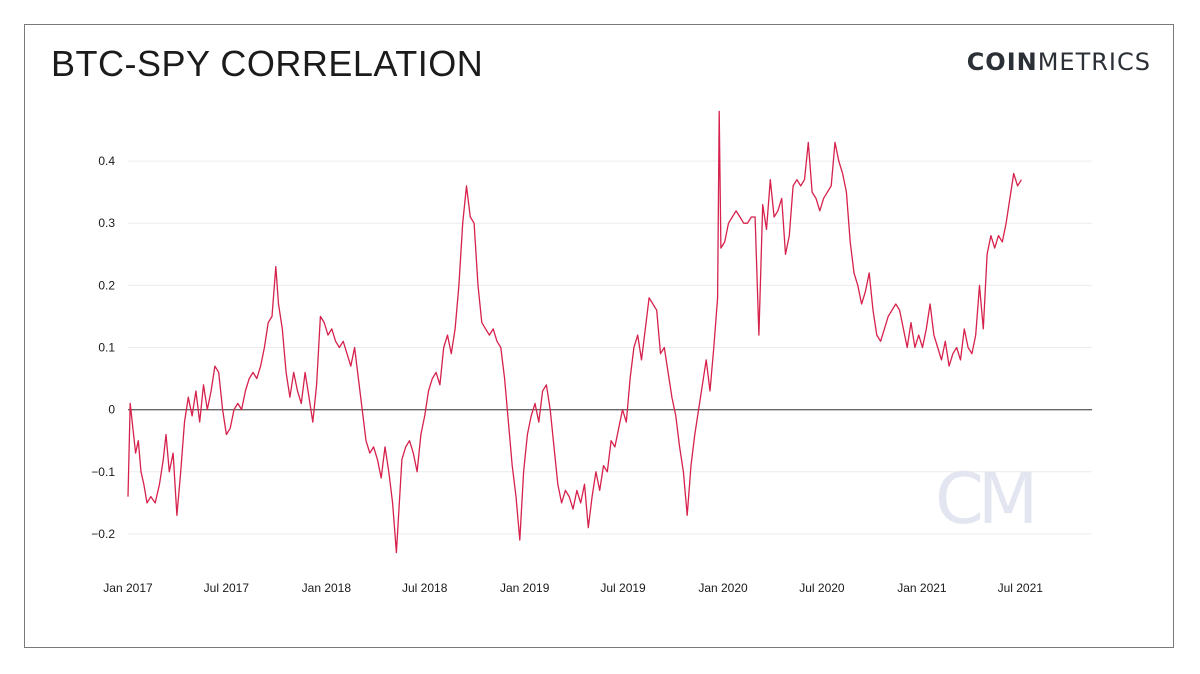 This screenshot has width=1200, height=674. Describe the element at coordinates (922, 588) in the screenshot. I see `x-tick-label: Jan 2021` at that location.